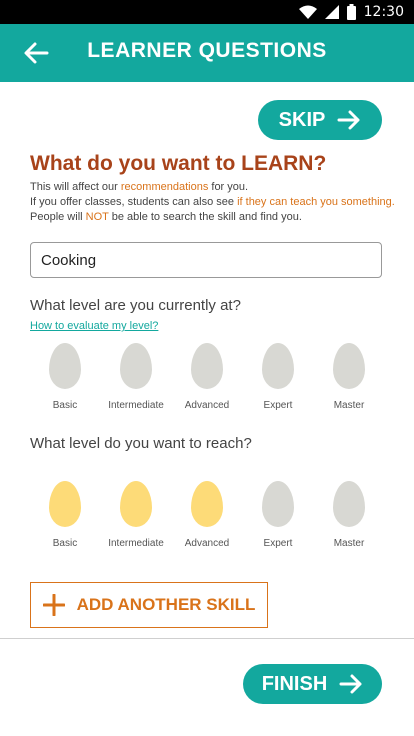  I want to click on skill-input, so click(206, 260).